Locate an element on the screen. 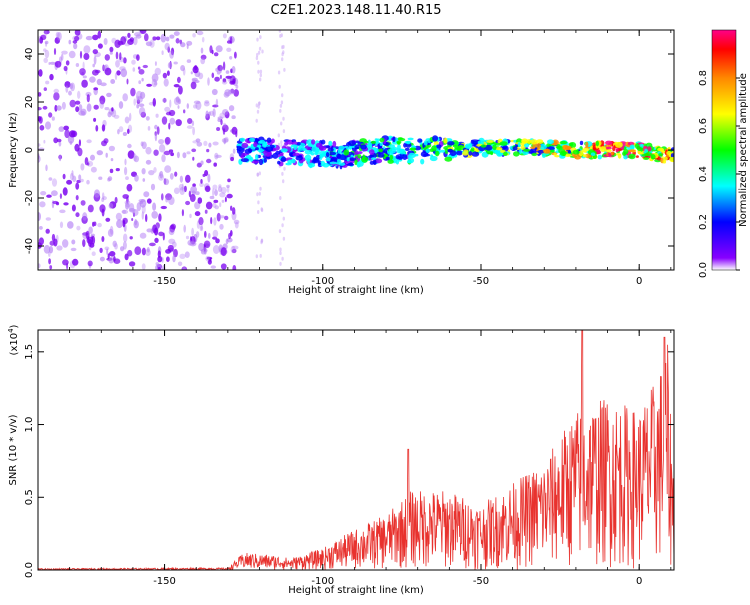  snr-y-label: SNR (10 * v/v) is located at coordinates (13, 449).